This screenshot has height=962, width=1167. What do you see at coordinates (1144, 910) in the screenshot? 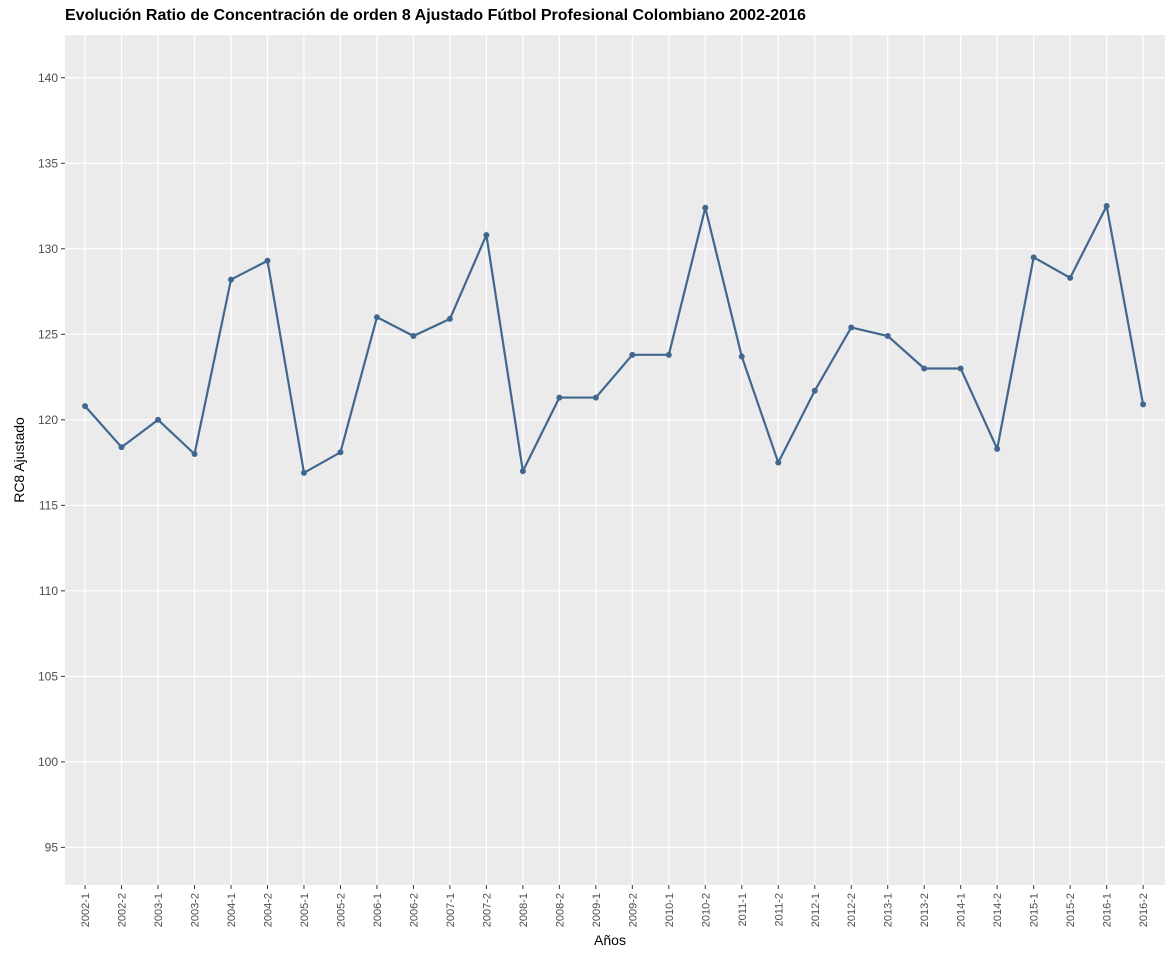
I see `x-tick-label: 2016-2` at bounding box center [1144, 910].